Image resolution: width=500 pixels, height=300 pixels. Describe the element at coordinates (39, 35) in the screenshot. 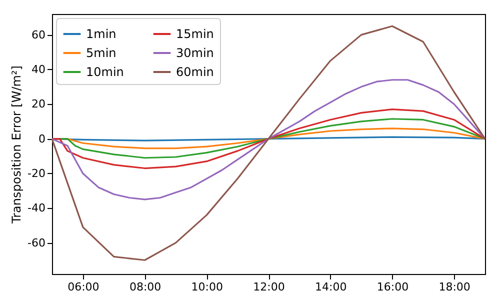

I see `y-tick-label: 60` at that location.